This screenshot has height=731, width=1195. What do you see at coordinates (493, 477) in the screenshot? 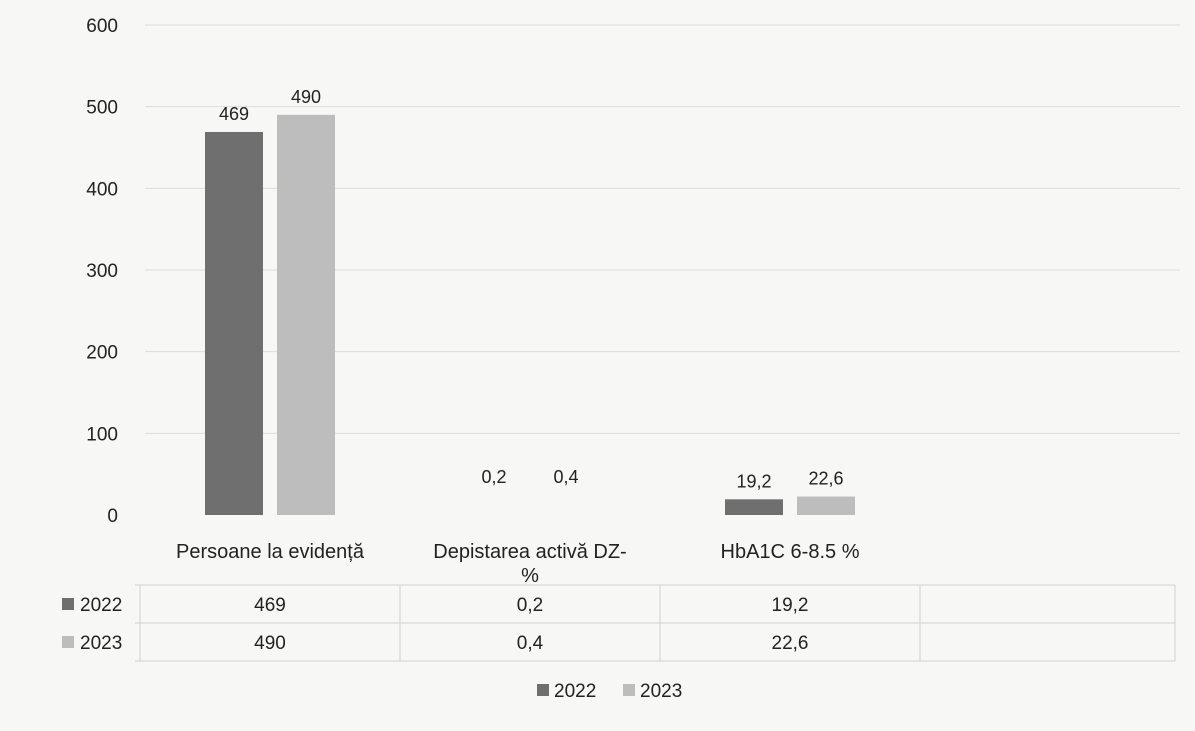
I see `data-label: 0,2` at bounding box center [493, 477].